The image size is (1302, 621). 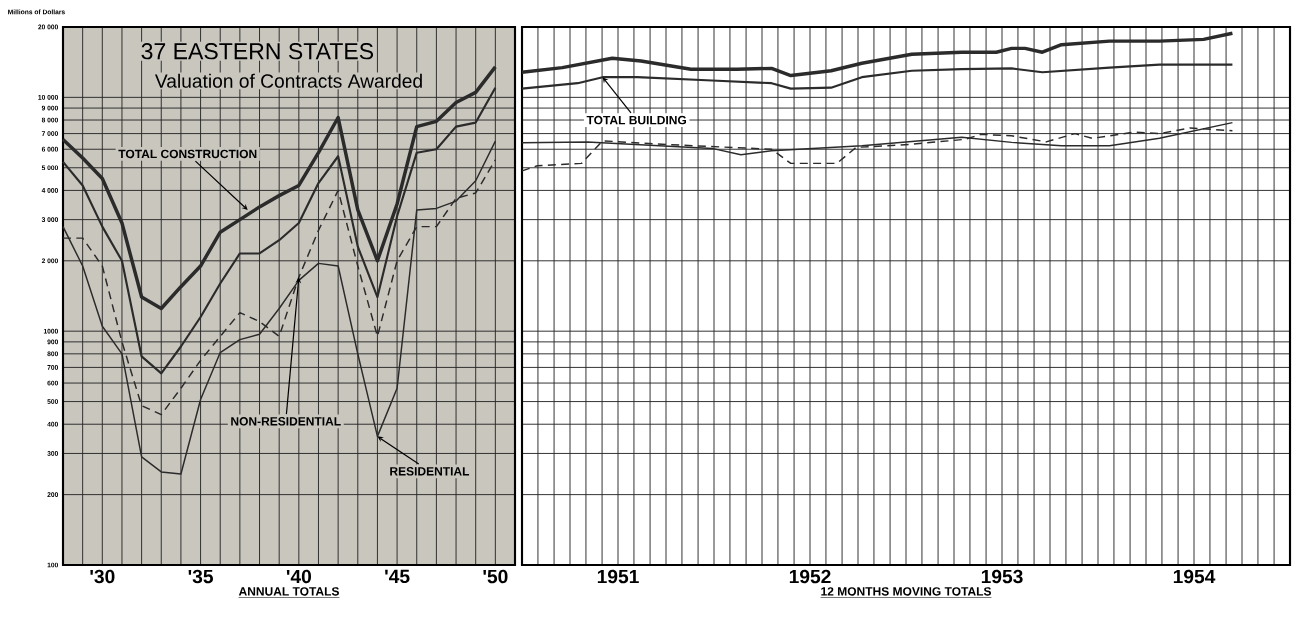 I want to click on x-tick-label: '45, so click(x=397, y=576).